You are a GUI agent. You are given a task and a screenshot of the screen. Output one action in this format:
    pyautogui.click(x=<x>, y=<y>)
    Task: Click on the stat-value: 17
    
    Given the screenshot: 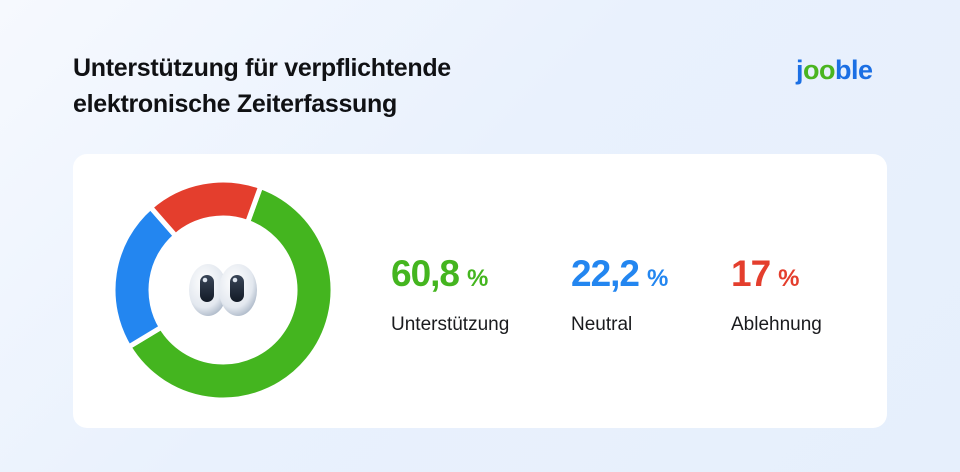 What is the action you would take?
    pyautogui.click(x=751, y=273)
    